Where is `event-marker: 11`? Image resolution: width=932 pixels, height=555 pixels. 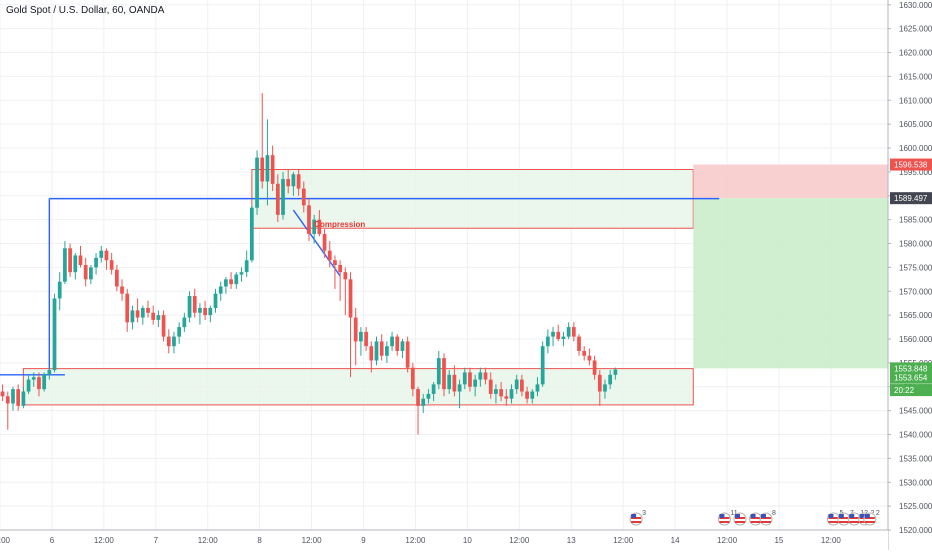
event-marker: 11 is located at coordinates (727, 518).